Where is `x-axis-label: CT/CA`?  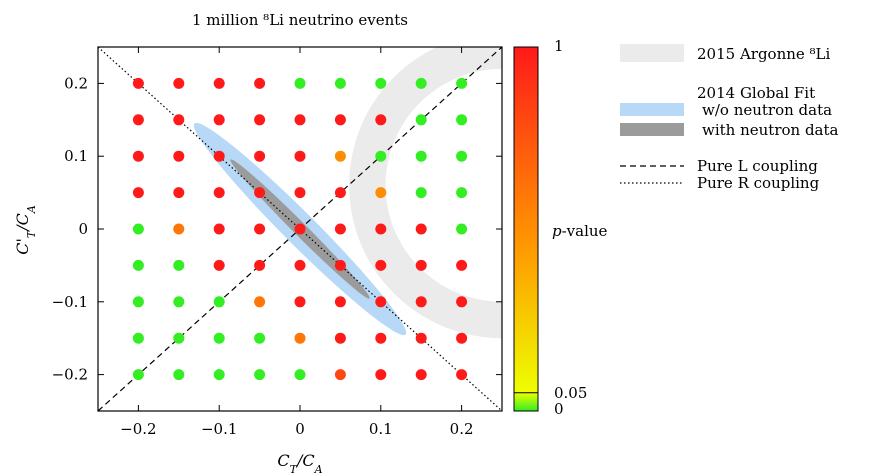 x-axis-label: CT/CA is located at coordinates (299, 462).